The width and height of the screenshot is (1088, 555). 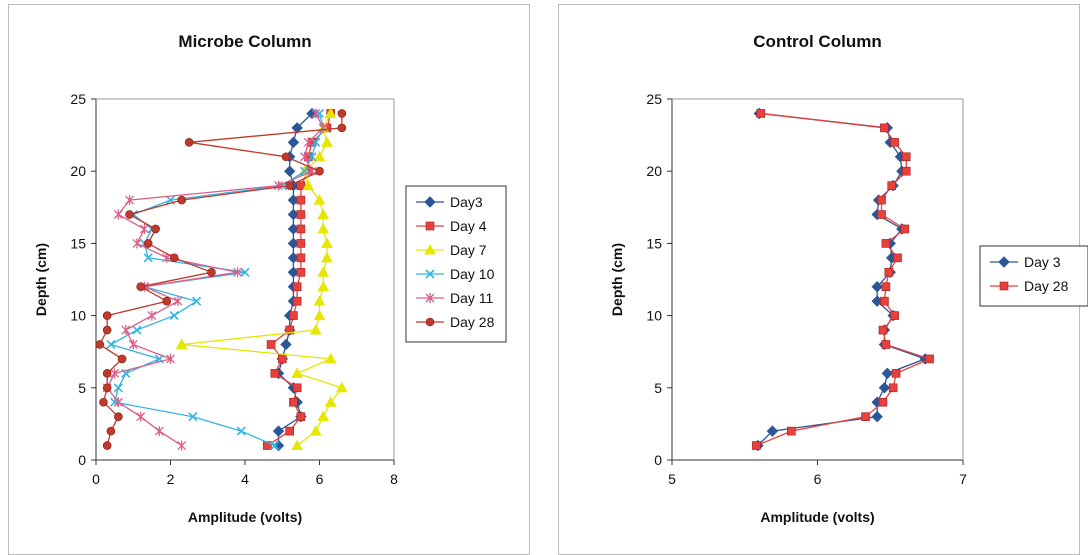 I want to click on y-tick-label: 5, so click(x=658, y=388).